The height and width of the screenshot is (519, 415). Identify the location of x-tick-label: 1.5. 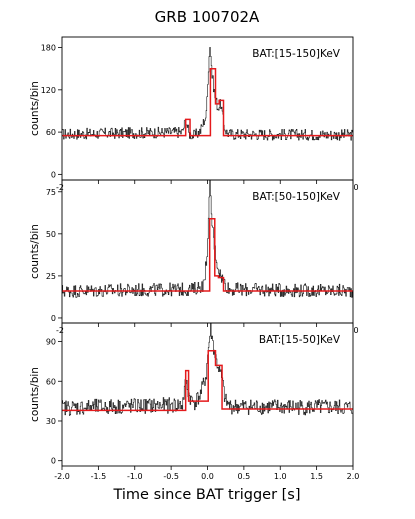
(316, 476).